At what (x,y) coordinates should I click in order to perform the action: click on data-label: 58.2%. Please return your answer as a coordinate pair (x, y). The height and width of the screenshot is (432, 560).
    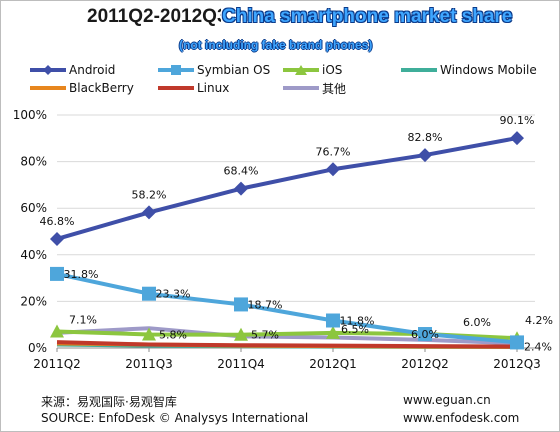
    Looking at the image, I should click on (149, 194).